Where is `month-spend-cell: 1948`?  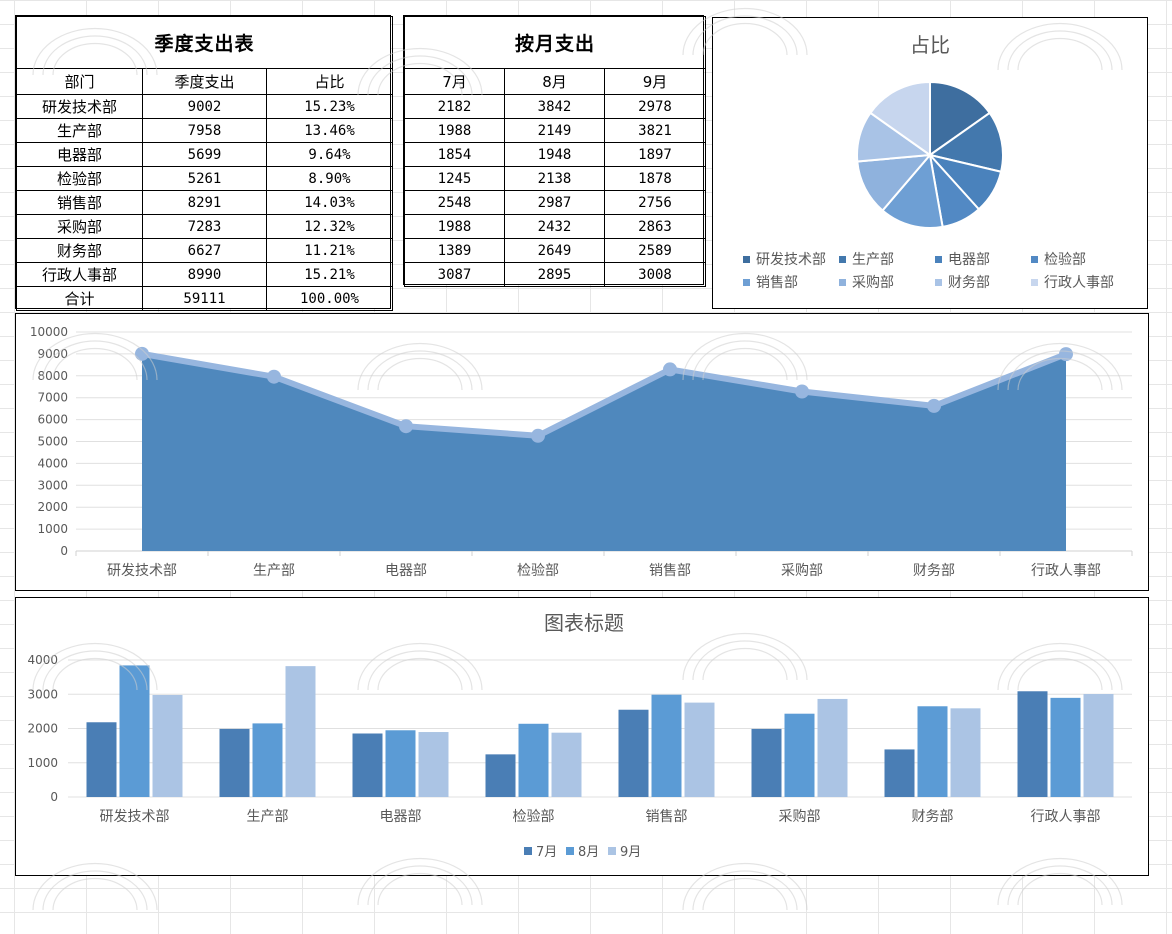 month-spend-cell: 1948 is located at coordinates (554, 154).